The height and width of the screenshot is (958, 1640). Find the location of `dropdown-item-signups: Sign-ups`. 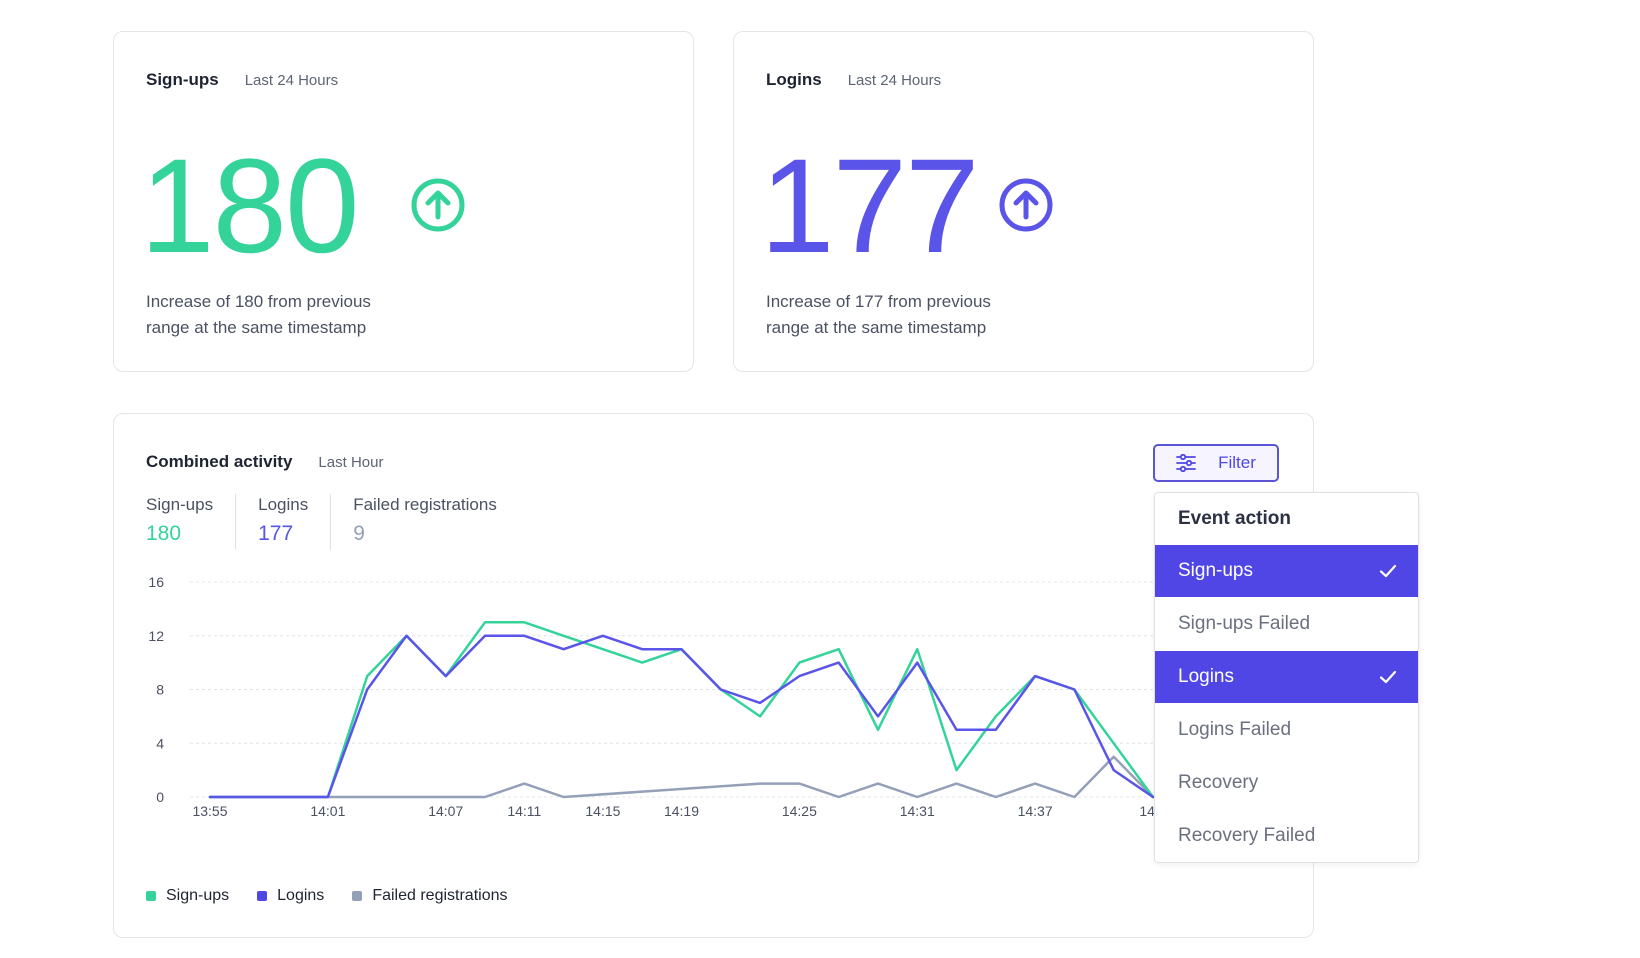

dropdown-item-signups: Sign-ups is located at coordinates (1286, 571).